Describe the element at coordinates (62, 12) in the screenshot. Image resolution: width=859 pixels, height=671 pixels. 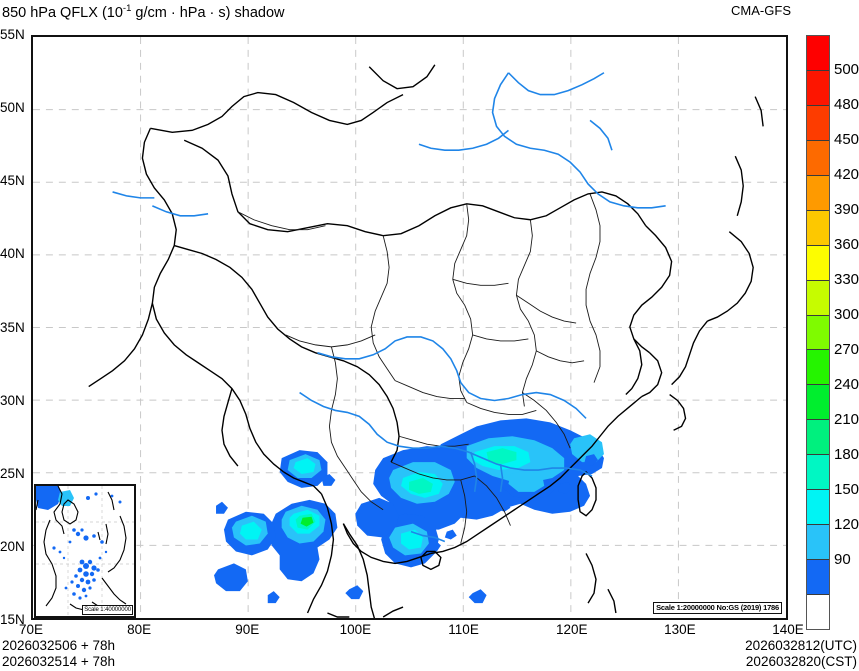
I see `figure-title-main: 850 hPa QFLX (10` at that location.